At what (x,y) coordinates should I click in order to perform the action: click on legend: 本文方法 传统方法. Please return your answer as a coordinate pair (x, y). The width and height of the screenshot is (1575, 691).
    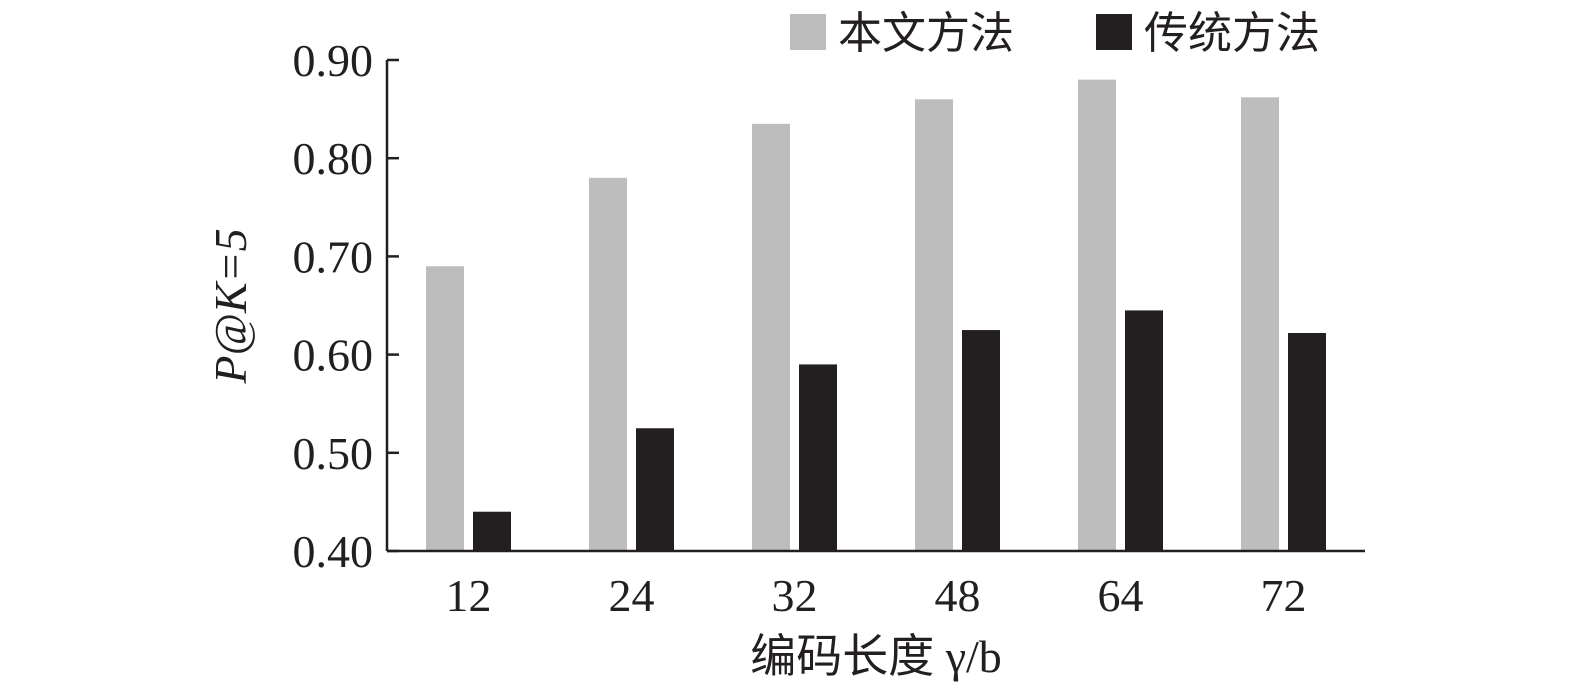
    Looking at the image, I should click on (1055, 33).